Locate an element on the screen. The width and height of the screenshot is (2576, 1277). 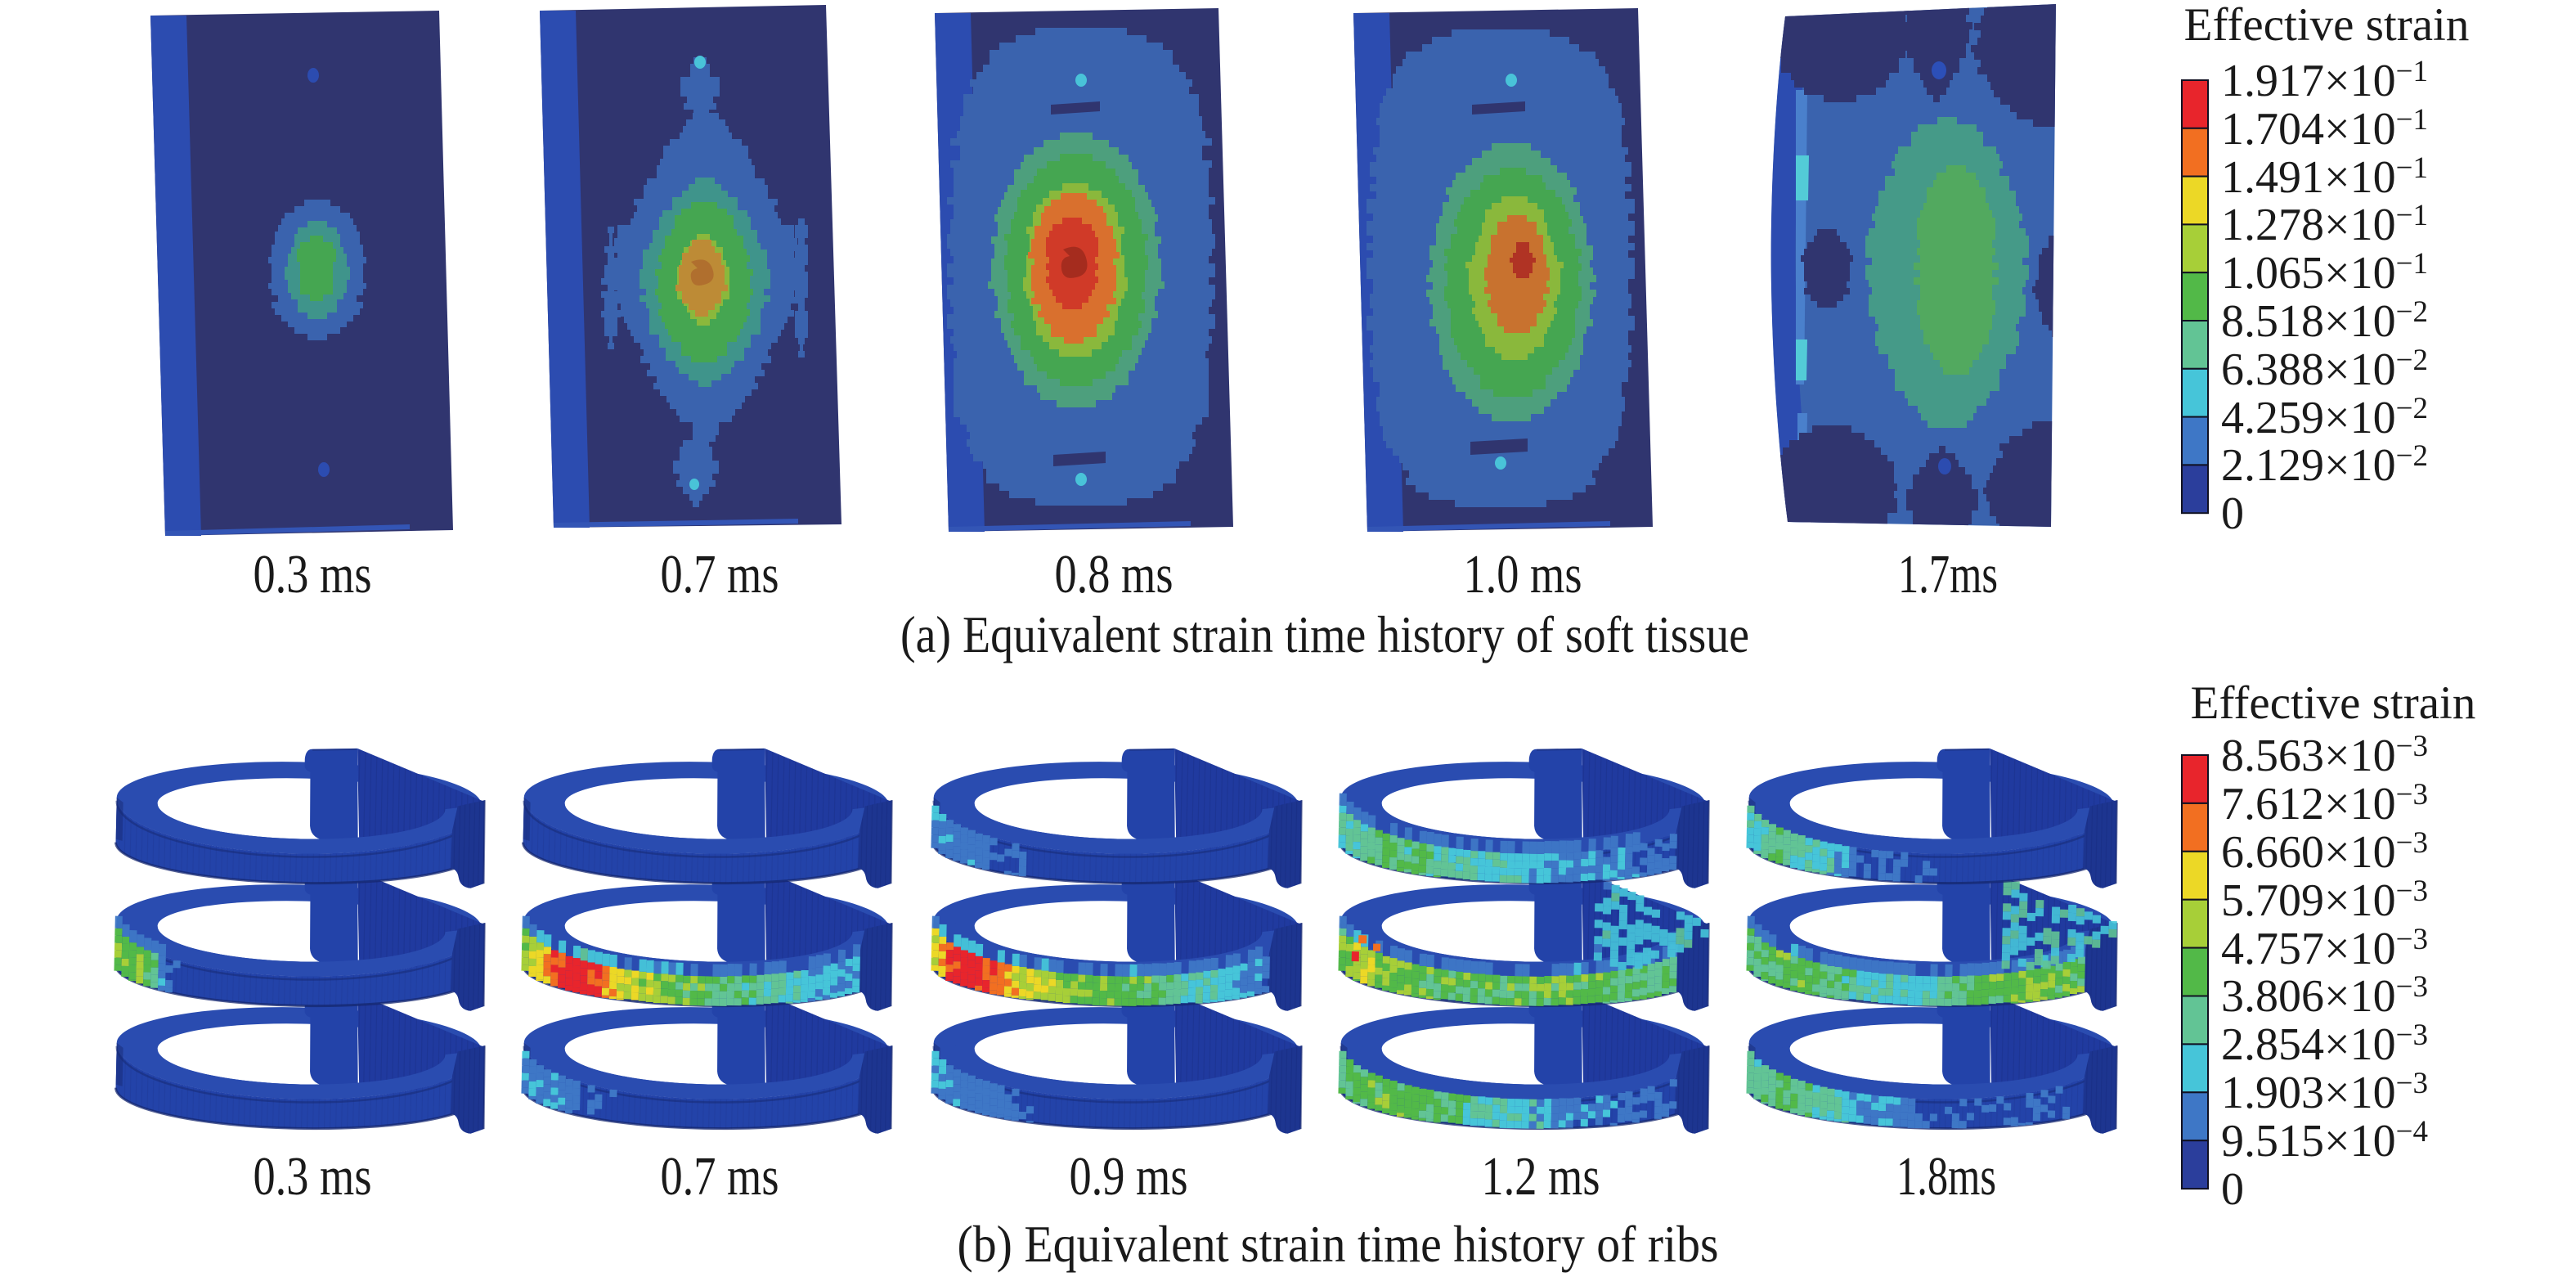
svg-text: 1.278×10⁻¹ is located at coordinates (2325, 225).